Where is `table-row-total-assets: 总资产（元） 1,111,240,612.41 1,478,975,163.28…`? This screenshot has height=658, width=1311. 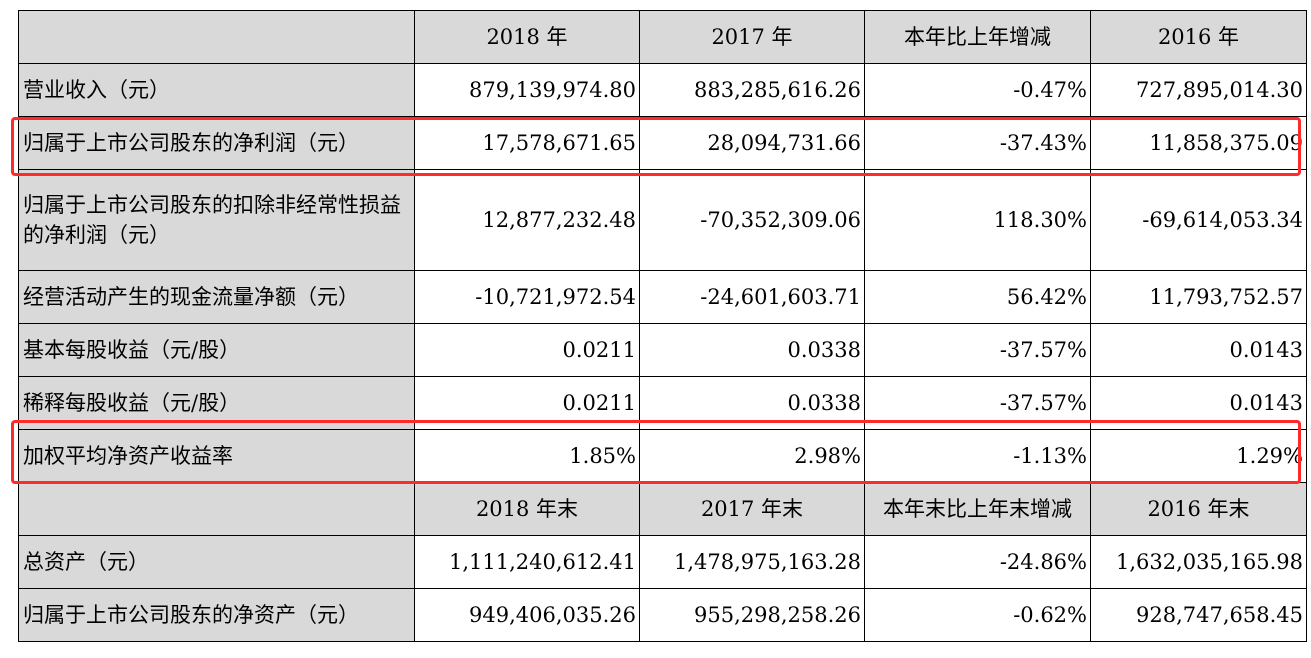 table-row-total-assets: 总资产（元） 1,111,240,612.41 1,478,975,163.28… is located at coordinates (662, 562).